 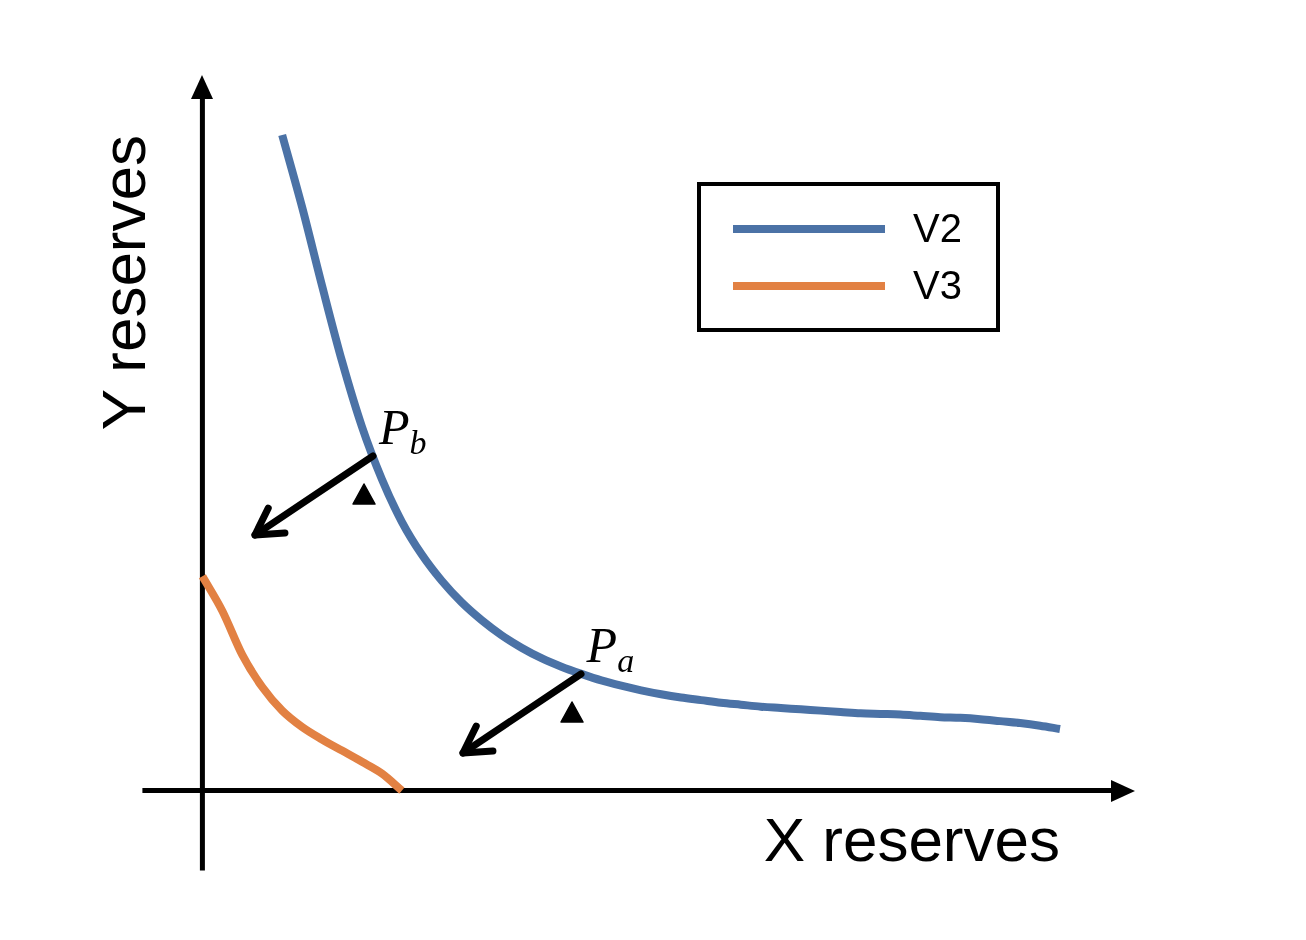 What do you see at coordinates (937, 228) in the screenshot?
I see `legend-label: V2` at bounding box center [937, 228].